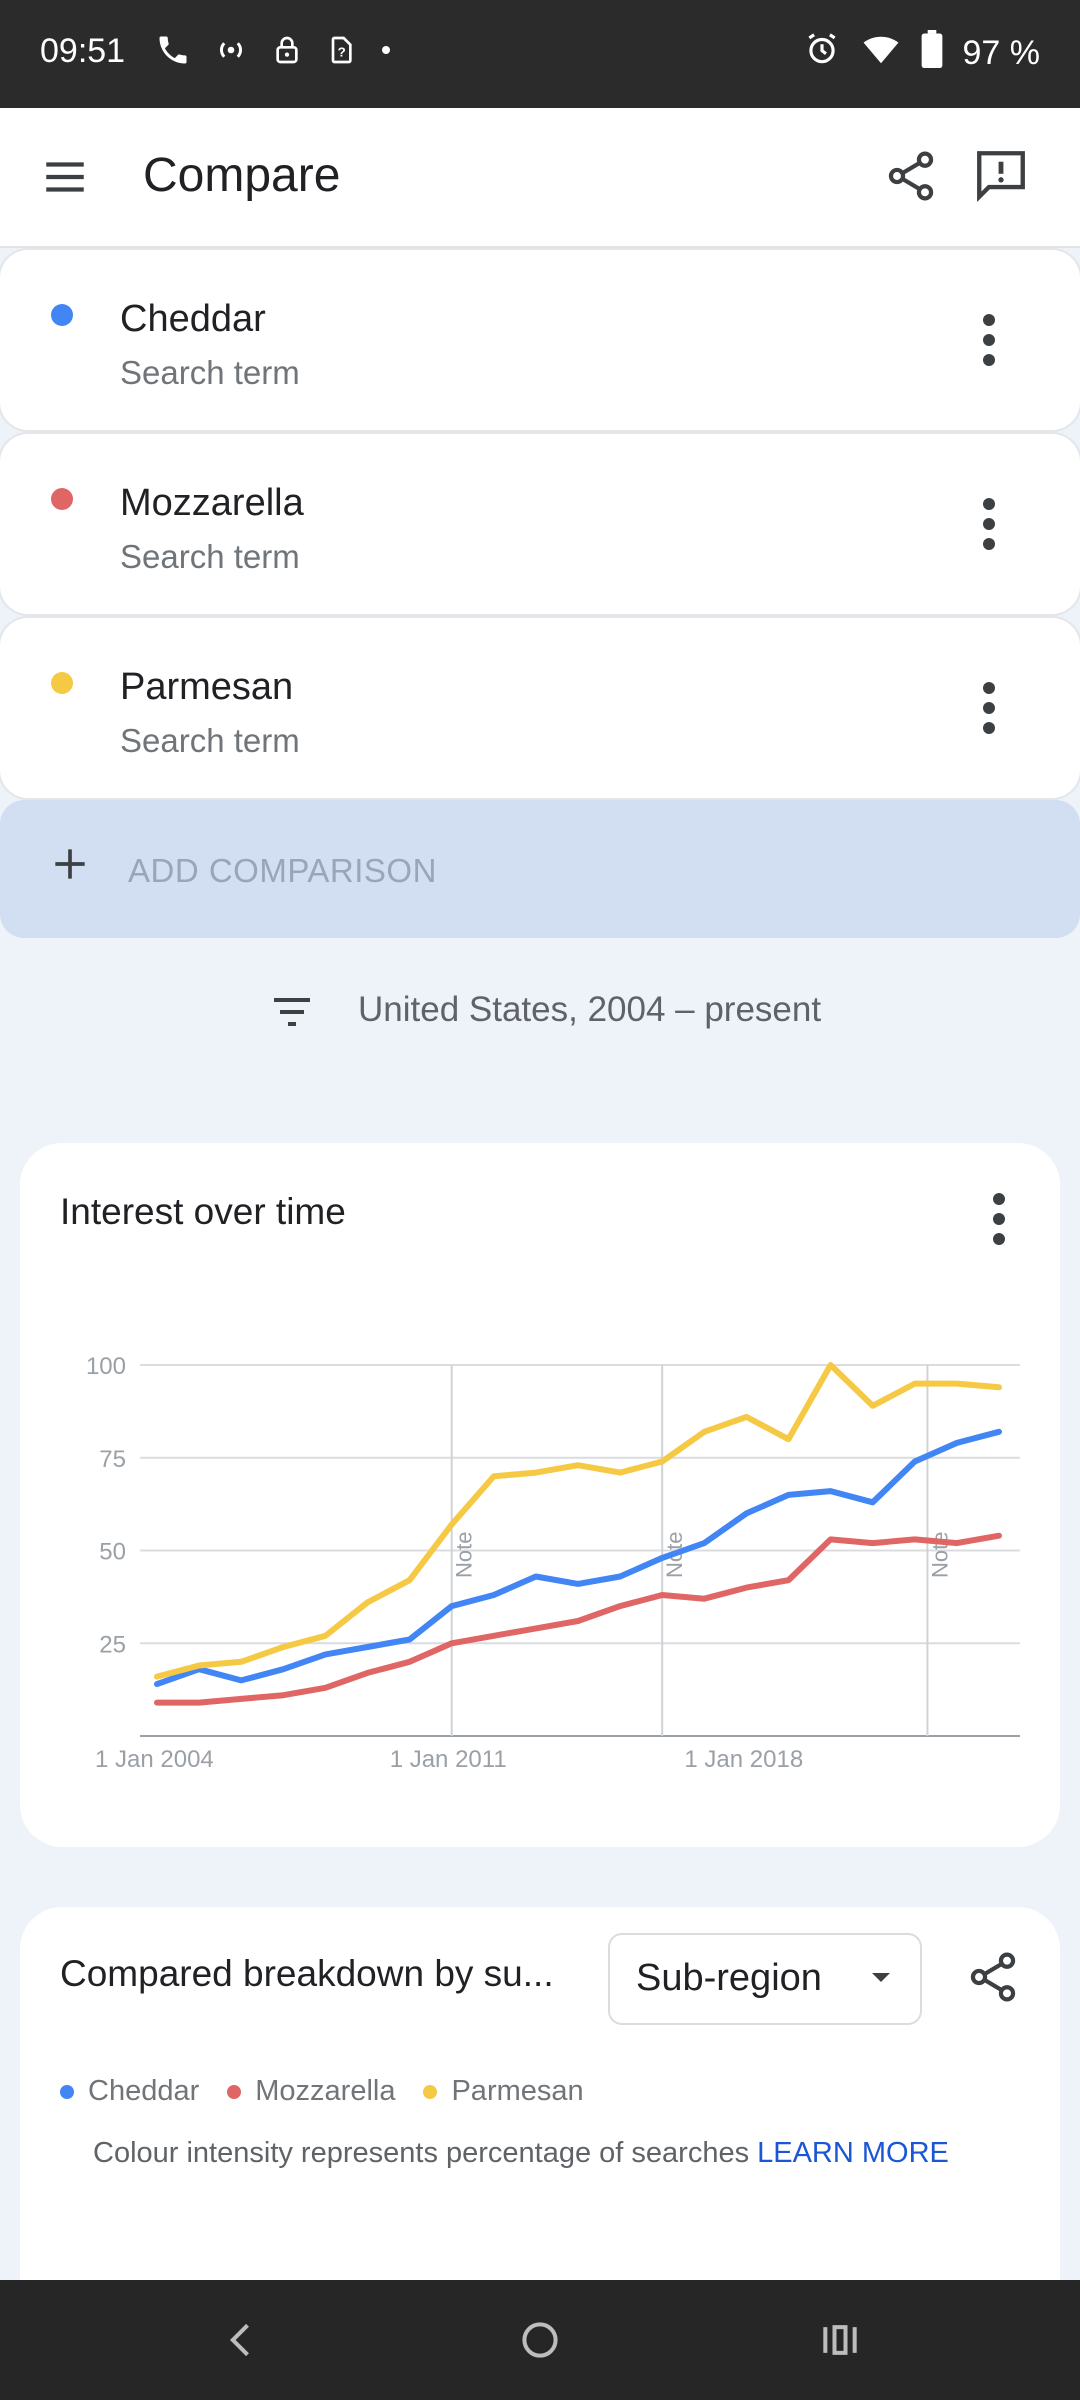 The width and height of the screenshot is (1080, 2400). I want to click on status-bar: 09:51 ? 97 %, so click(540, 54).